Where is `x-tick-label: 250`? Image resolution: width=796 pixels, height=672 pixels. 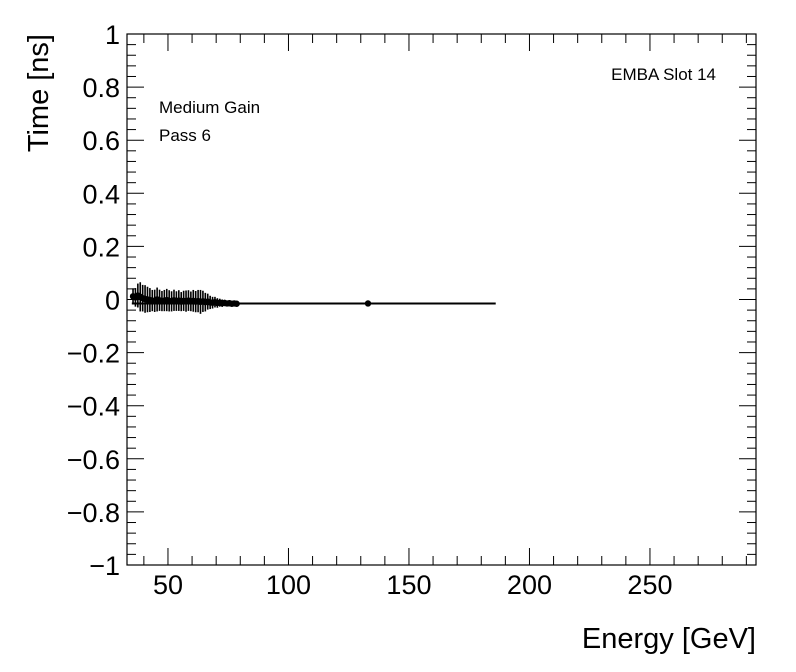 x-tick-label: 250 is located at coordinates (649, 585).